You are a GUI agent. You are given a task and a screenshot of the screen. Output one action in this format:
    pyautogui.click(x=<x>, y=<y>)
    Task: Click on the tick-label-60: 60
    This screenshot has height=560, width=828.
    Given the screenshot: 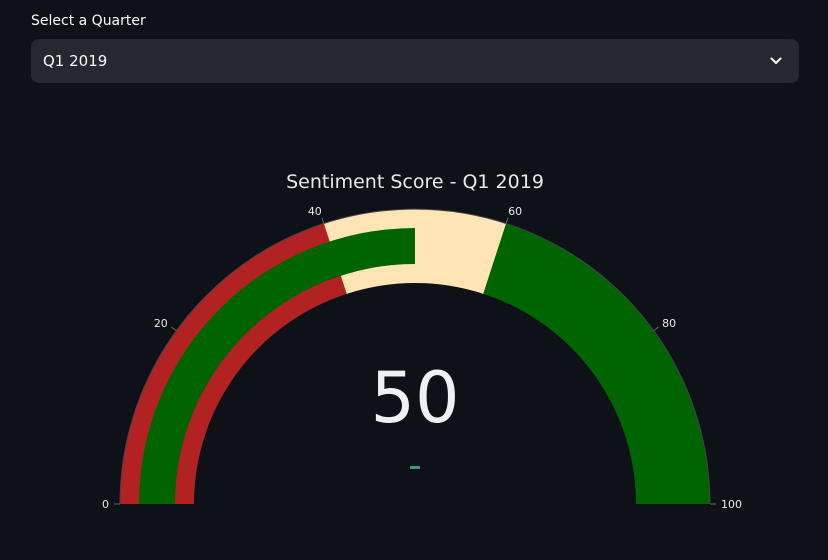 What is the action you would take?
    pyautogui.click(x=515, y=211)
    